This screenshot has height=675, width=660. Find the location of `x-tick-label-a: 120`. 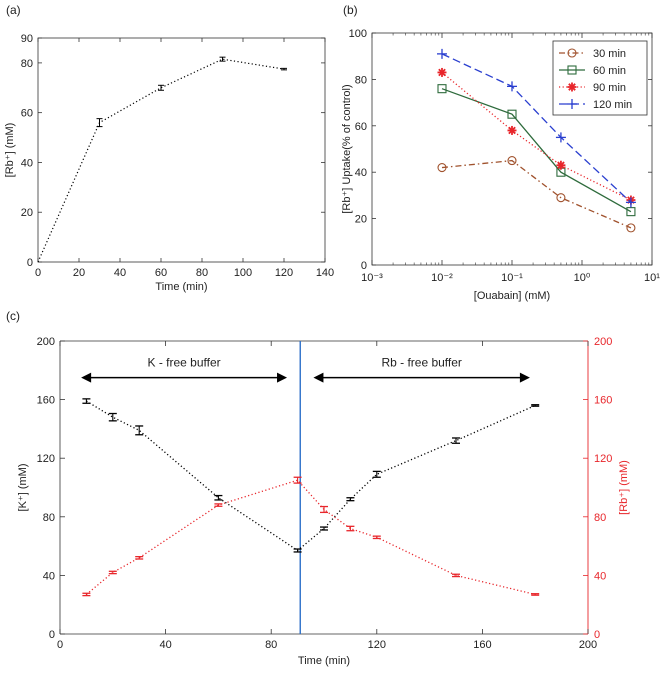

x-tick-label-a: 120 is located at coordinates (284, 273).